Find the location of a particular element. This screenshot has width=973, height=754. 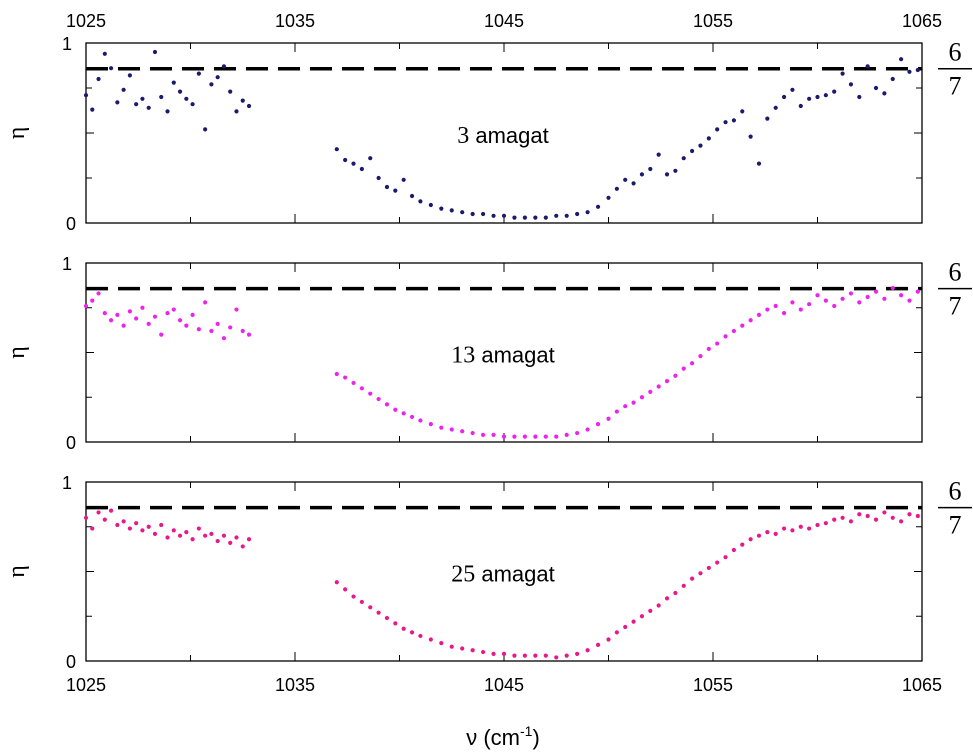

pressure-annotation: 3 amagat is located at coordinates (503, 136).